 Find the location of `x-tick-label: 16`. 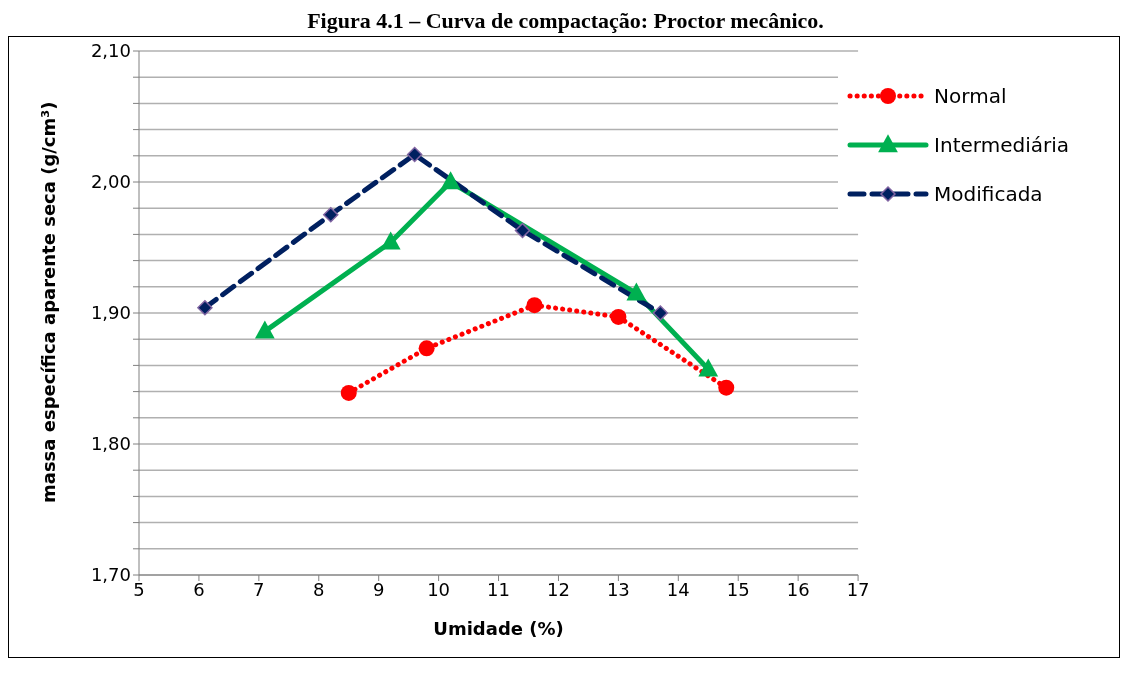

x-tick-label: 16 is located at coordinates (798, 589).